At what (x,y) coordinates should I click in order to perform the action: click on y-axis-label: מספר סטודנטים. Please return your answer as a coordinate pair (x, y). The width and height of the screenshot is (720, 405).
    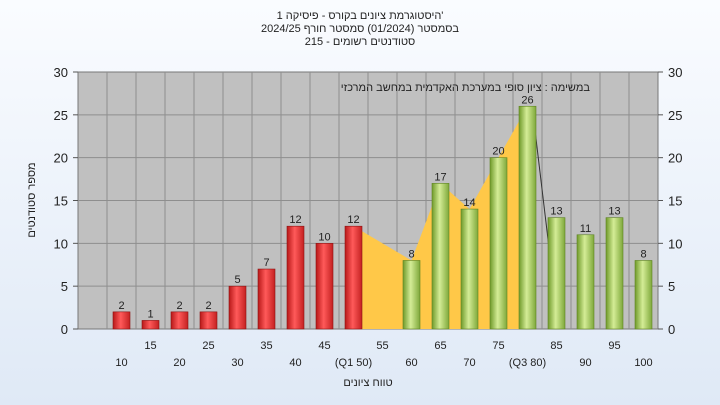
    Looking at the image, I should click on (32, 199).